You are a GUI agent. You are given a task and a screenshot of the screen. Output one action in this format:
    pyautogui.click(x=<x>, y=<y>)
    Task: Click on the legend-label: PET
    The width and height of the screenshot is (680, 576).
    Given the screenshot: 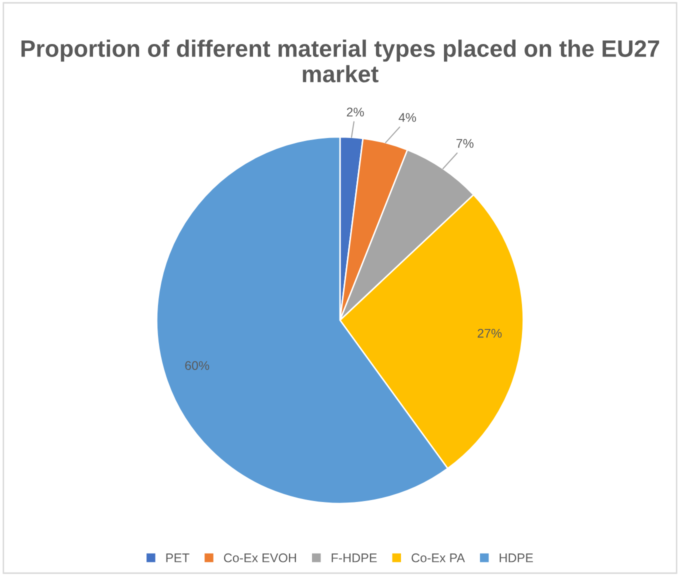 What is the action you would take?
    pyautogui.click(x=178, y=558)
    